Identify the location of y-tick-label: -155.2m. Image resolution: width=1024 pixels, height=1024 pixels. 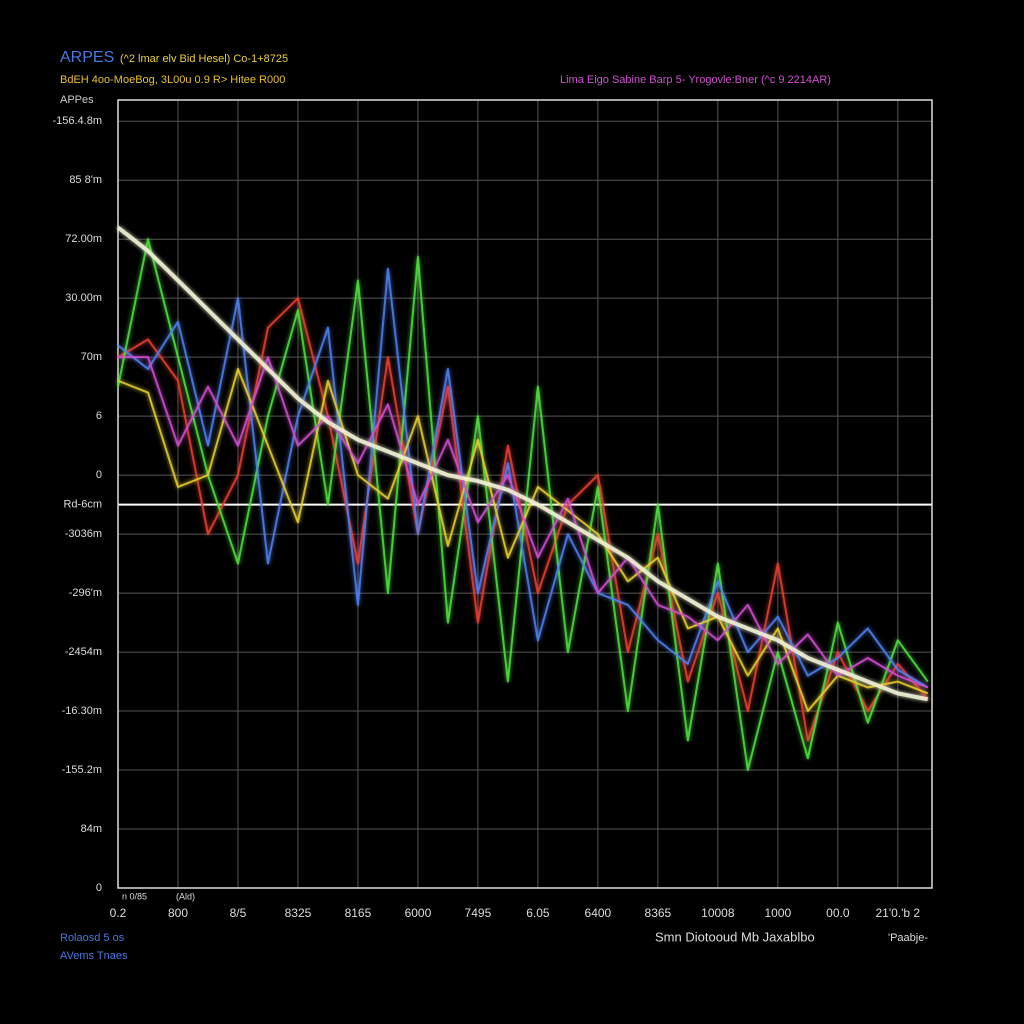
(82, 770).